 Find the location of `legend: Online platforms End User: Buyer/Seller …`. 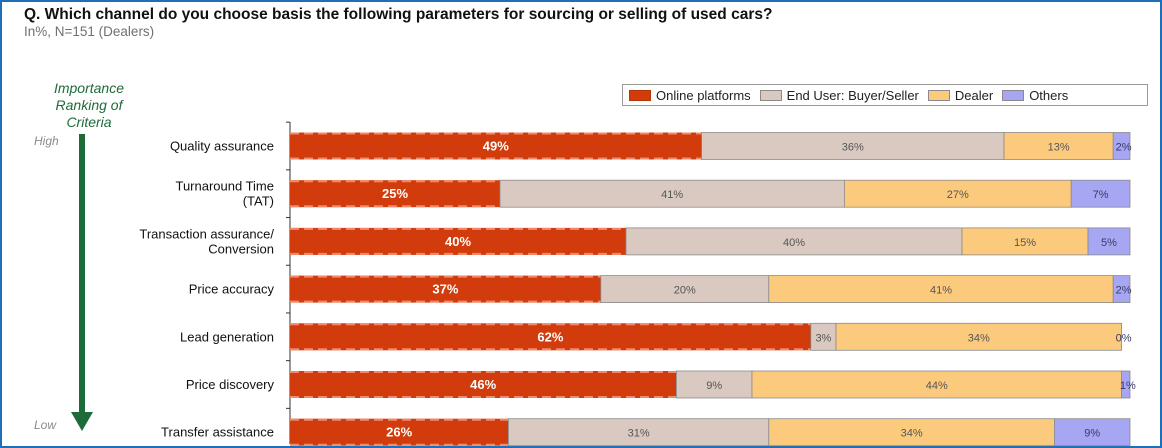

legend: Online platforms End User: Buyer/Seller … is located at coordinates (885, 95).